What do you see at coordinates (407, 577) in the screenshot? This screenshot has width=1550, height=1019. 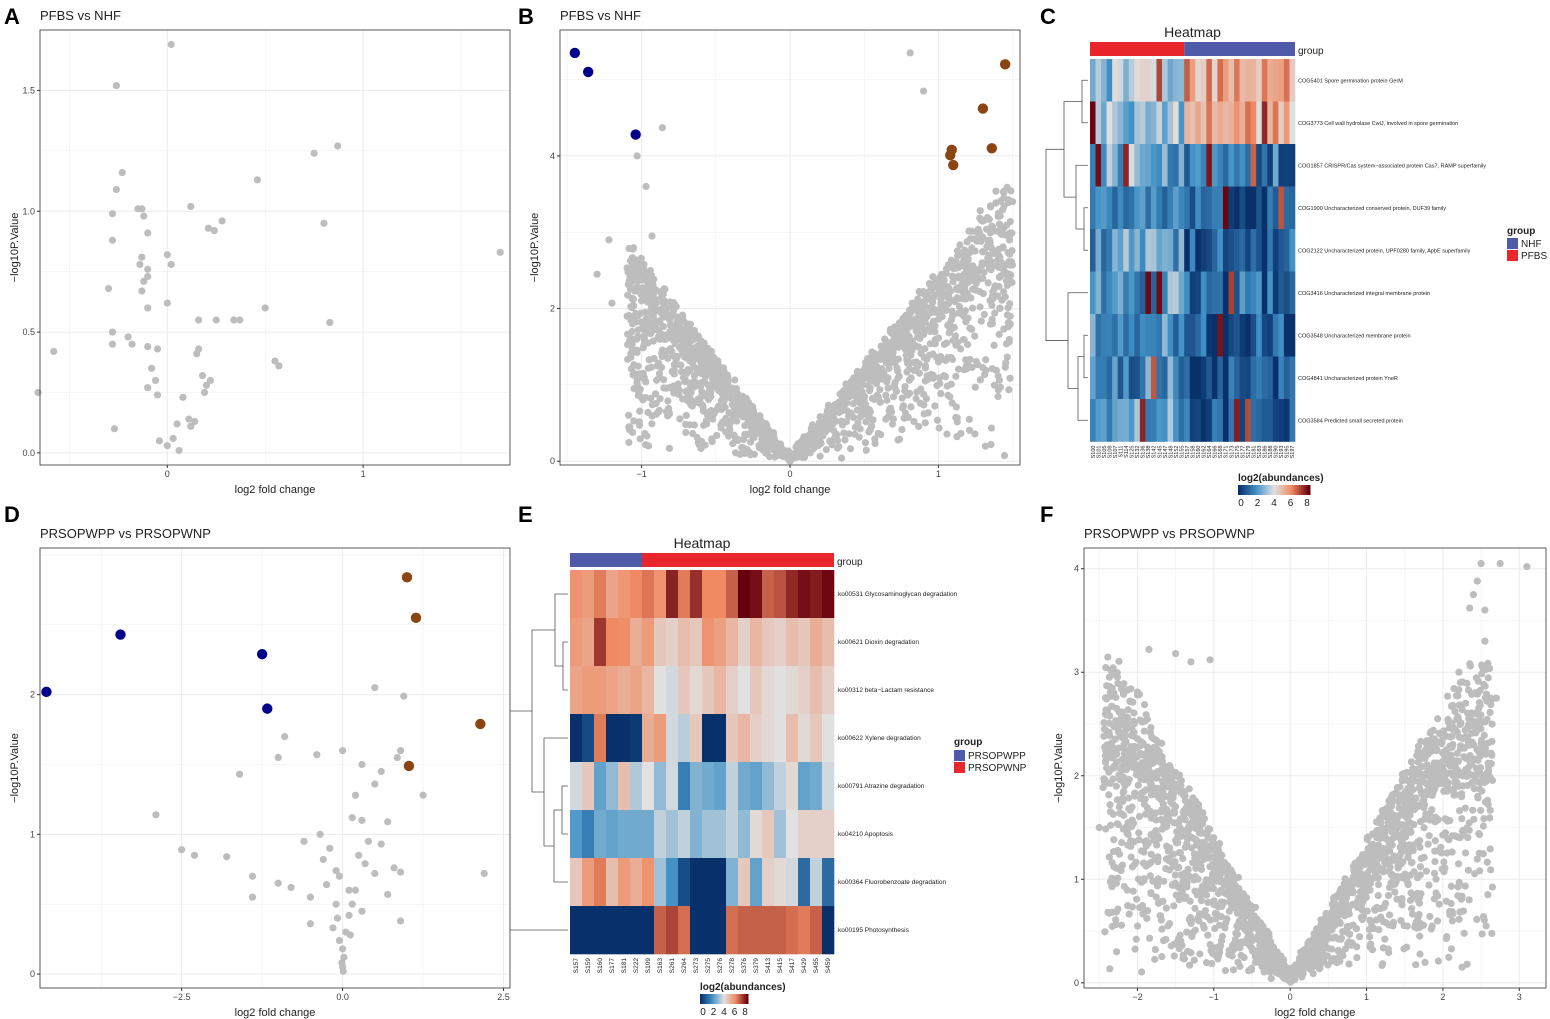 I see `up-regulated-point` at bounding box center [407, 577].